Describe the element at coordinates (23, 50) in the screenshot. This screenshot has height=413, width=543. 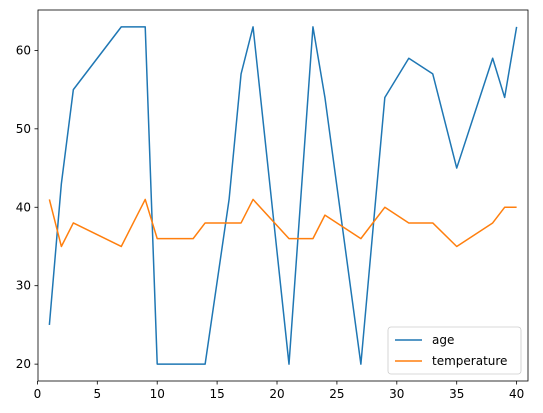
I see `y-tick-label: 60` at that location.